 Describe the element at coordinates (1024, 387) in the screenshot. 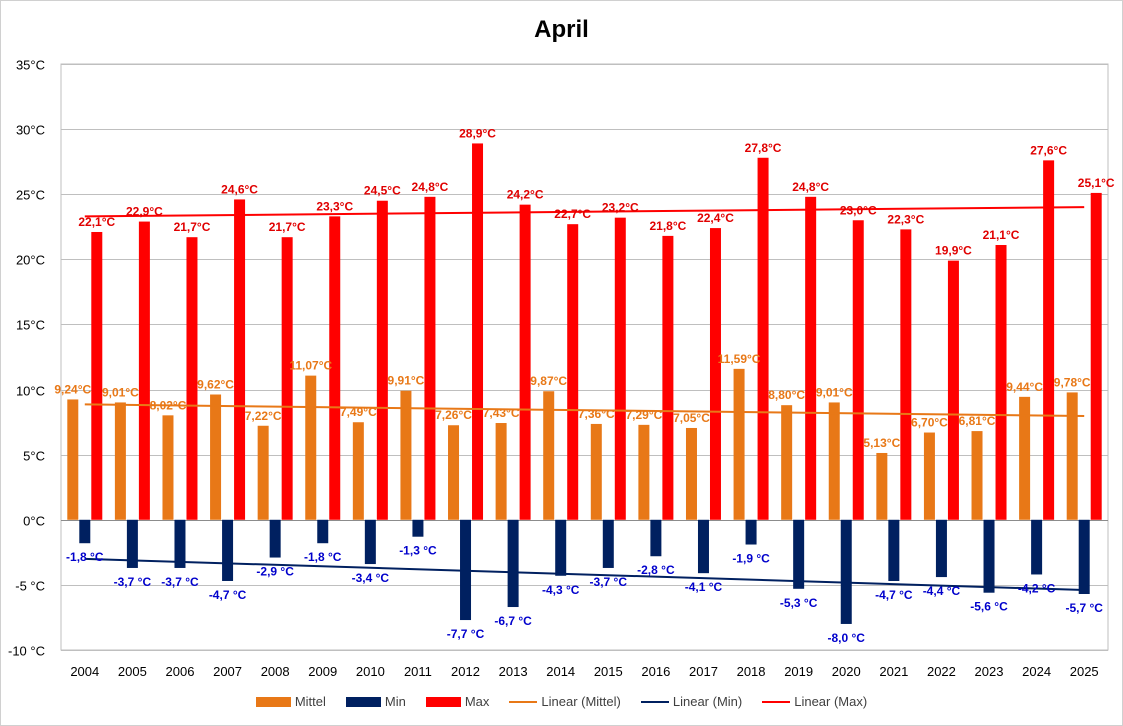

I see `data-label-mittel: 9,44°C` at that location.